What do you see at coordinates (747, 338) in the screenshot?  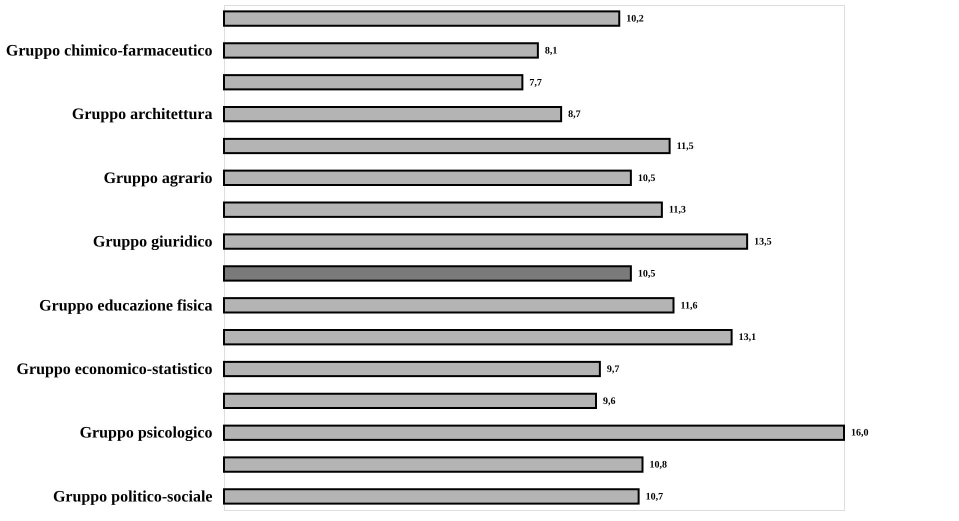 I see `data-label: 13,1` at bounding box center [747, 338].